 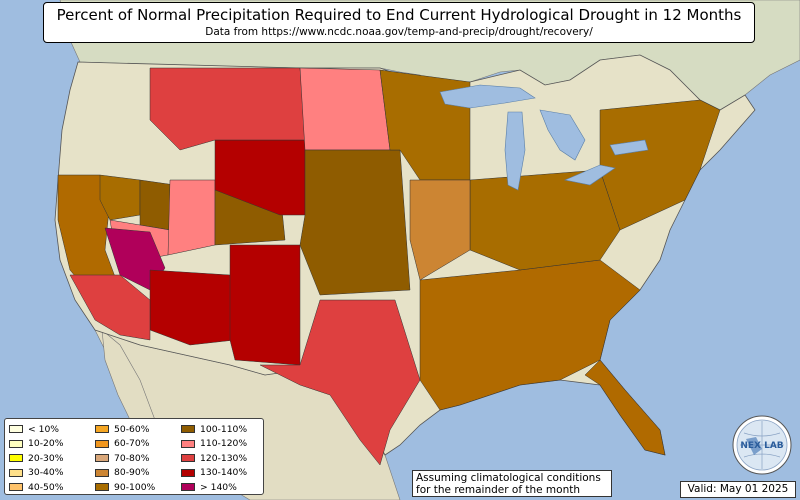 What do you see at coordinates (345, 109) in the screenshot?
I see `region-dakotas` at bounding box center [345, 109].